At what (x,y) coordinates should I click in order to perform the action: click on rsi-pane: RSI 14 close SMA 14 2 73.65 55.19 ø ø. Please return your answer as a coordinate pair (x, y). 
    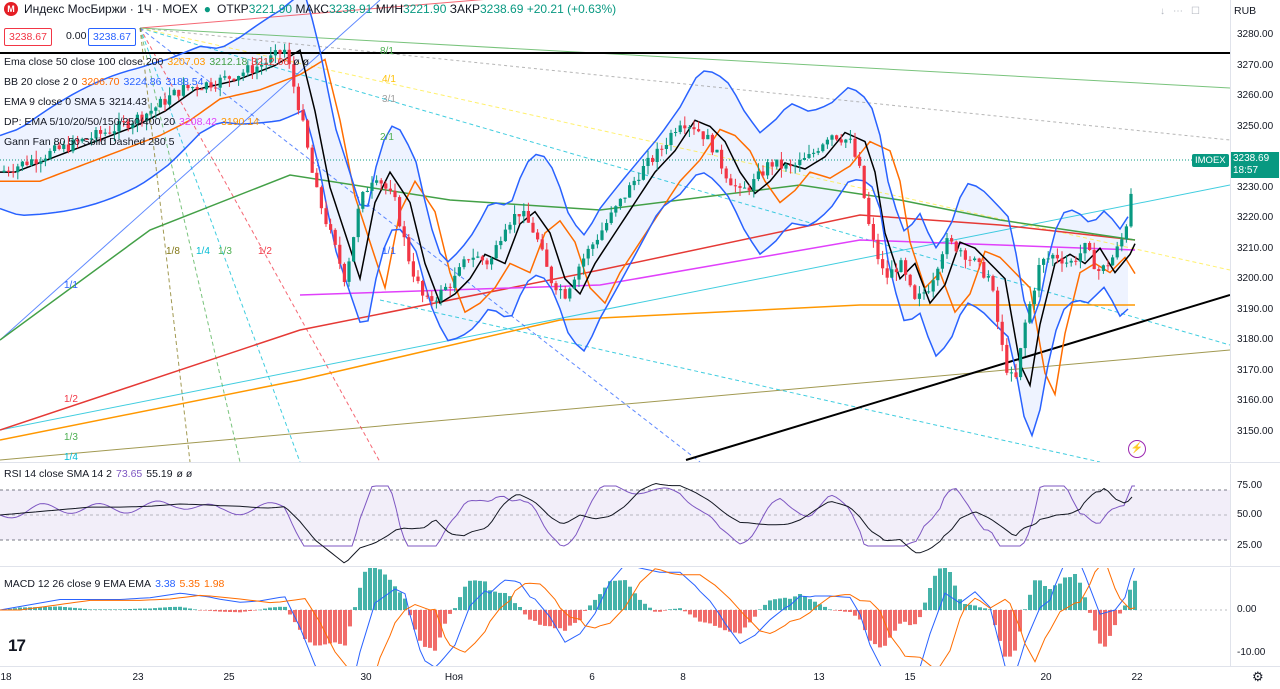
    Looking at the image, I should click on (615, 515).